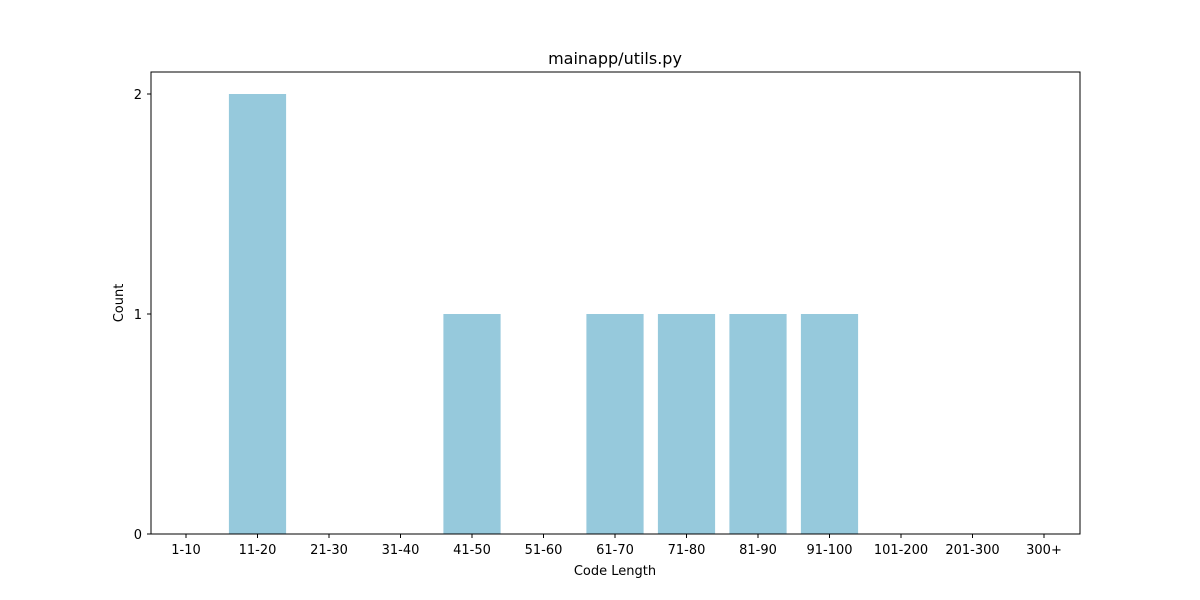 This screenshot has height=600, width=1200. What do you see at coordinates (401, 550) in the screenshot?
I see `x-tick-label: 31-40` at bounding box center [401, 550].